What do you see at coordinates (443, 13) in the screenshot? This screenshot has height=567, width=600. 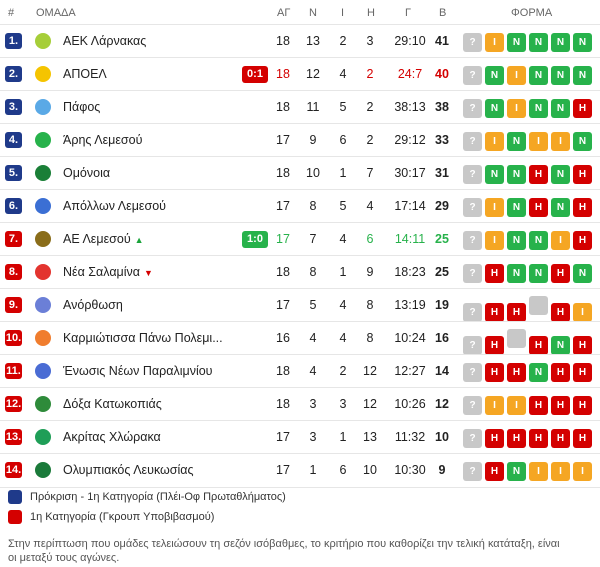 I see `header-points: Β` at bounding box center [443, 13].